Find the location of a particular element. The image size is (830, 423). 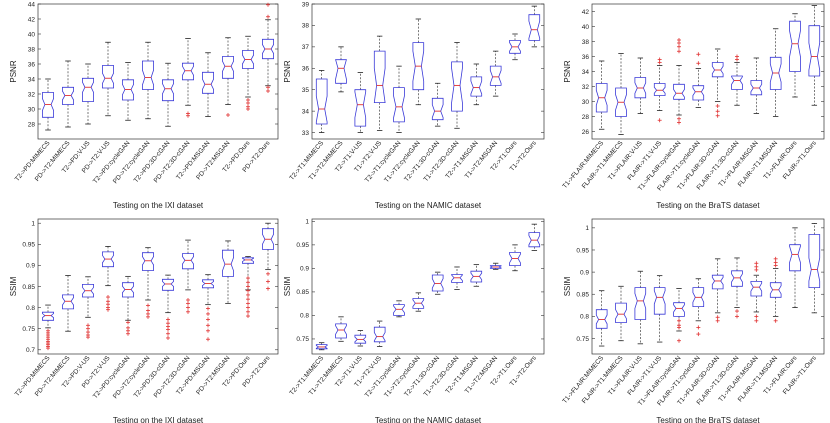

y-axis-label: PSNR is located at coordinates (13, 71).